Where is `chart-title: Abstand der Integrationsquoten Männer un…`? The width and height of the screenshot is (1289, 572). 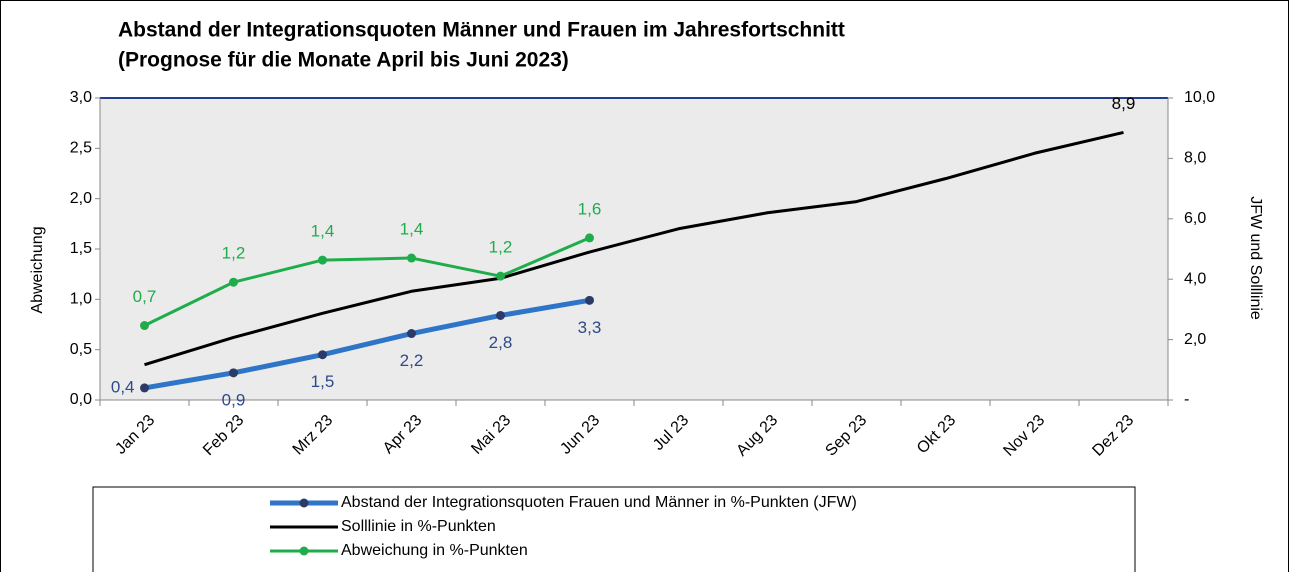 chart-title: Abstand der Integrationsquoten Männer un… is located at coordinates (481, 30).